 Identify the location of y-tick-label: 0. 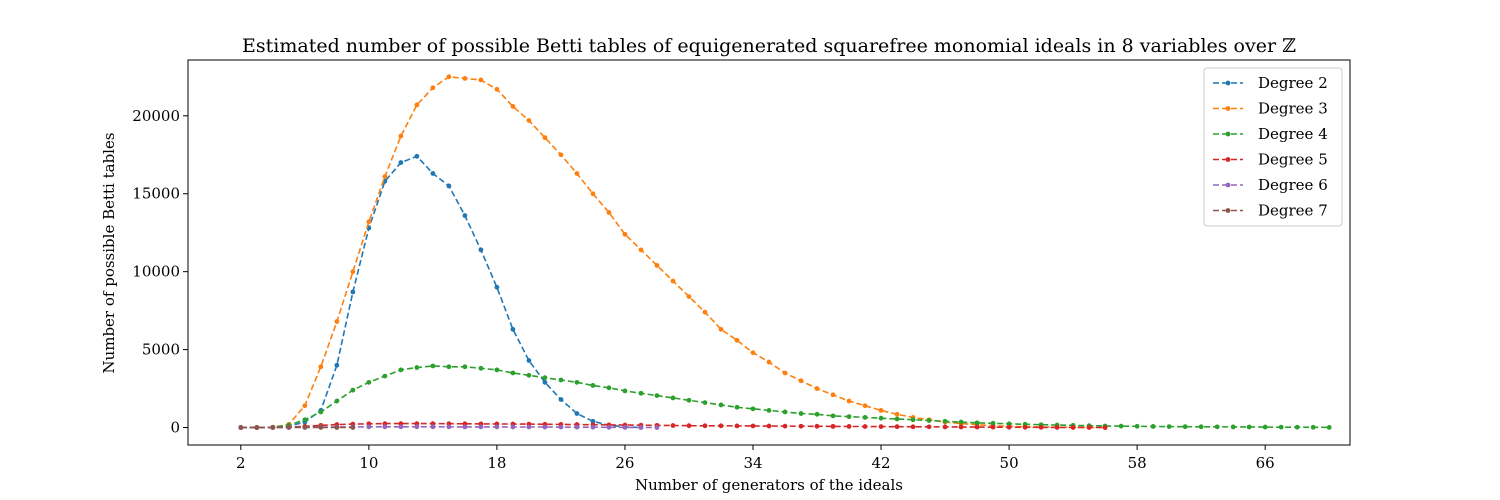
(175, 428).